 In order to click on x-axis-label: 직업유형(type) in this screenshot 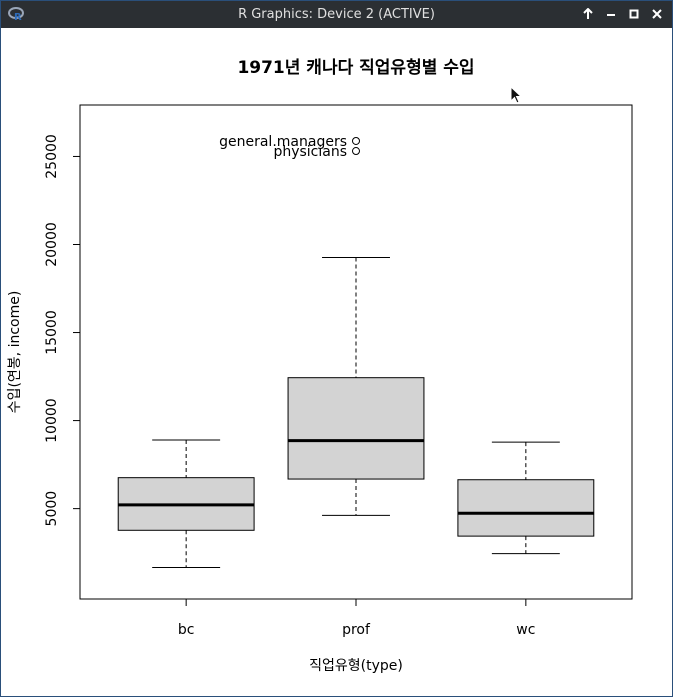, I will do `click(356, 666)`.